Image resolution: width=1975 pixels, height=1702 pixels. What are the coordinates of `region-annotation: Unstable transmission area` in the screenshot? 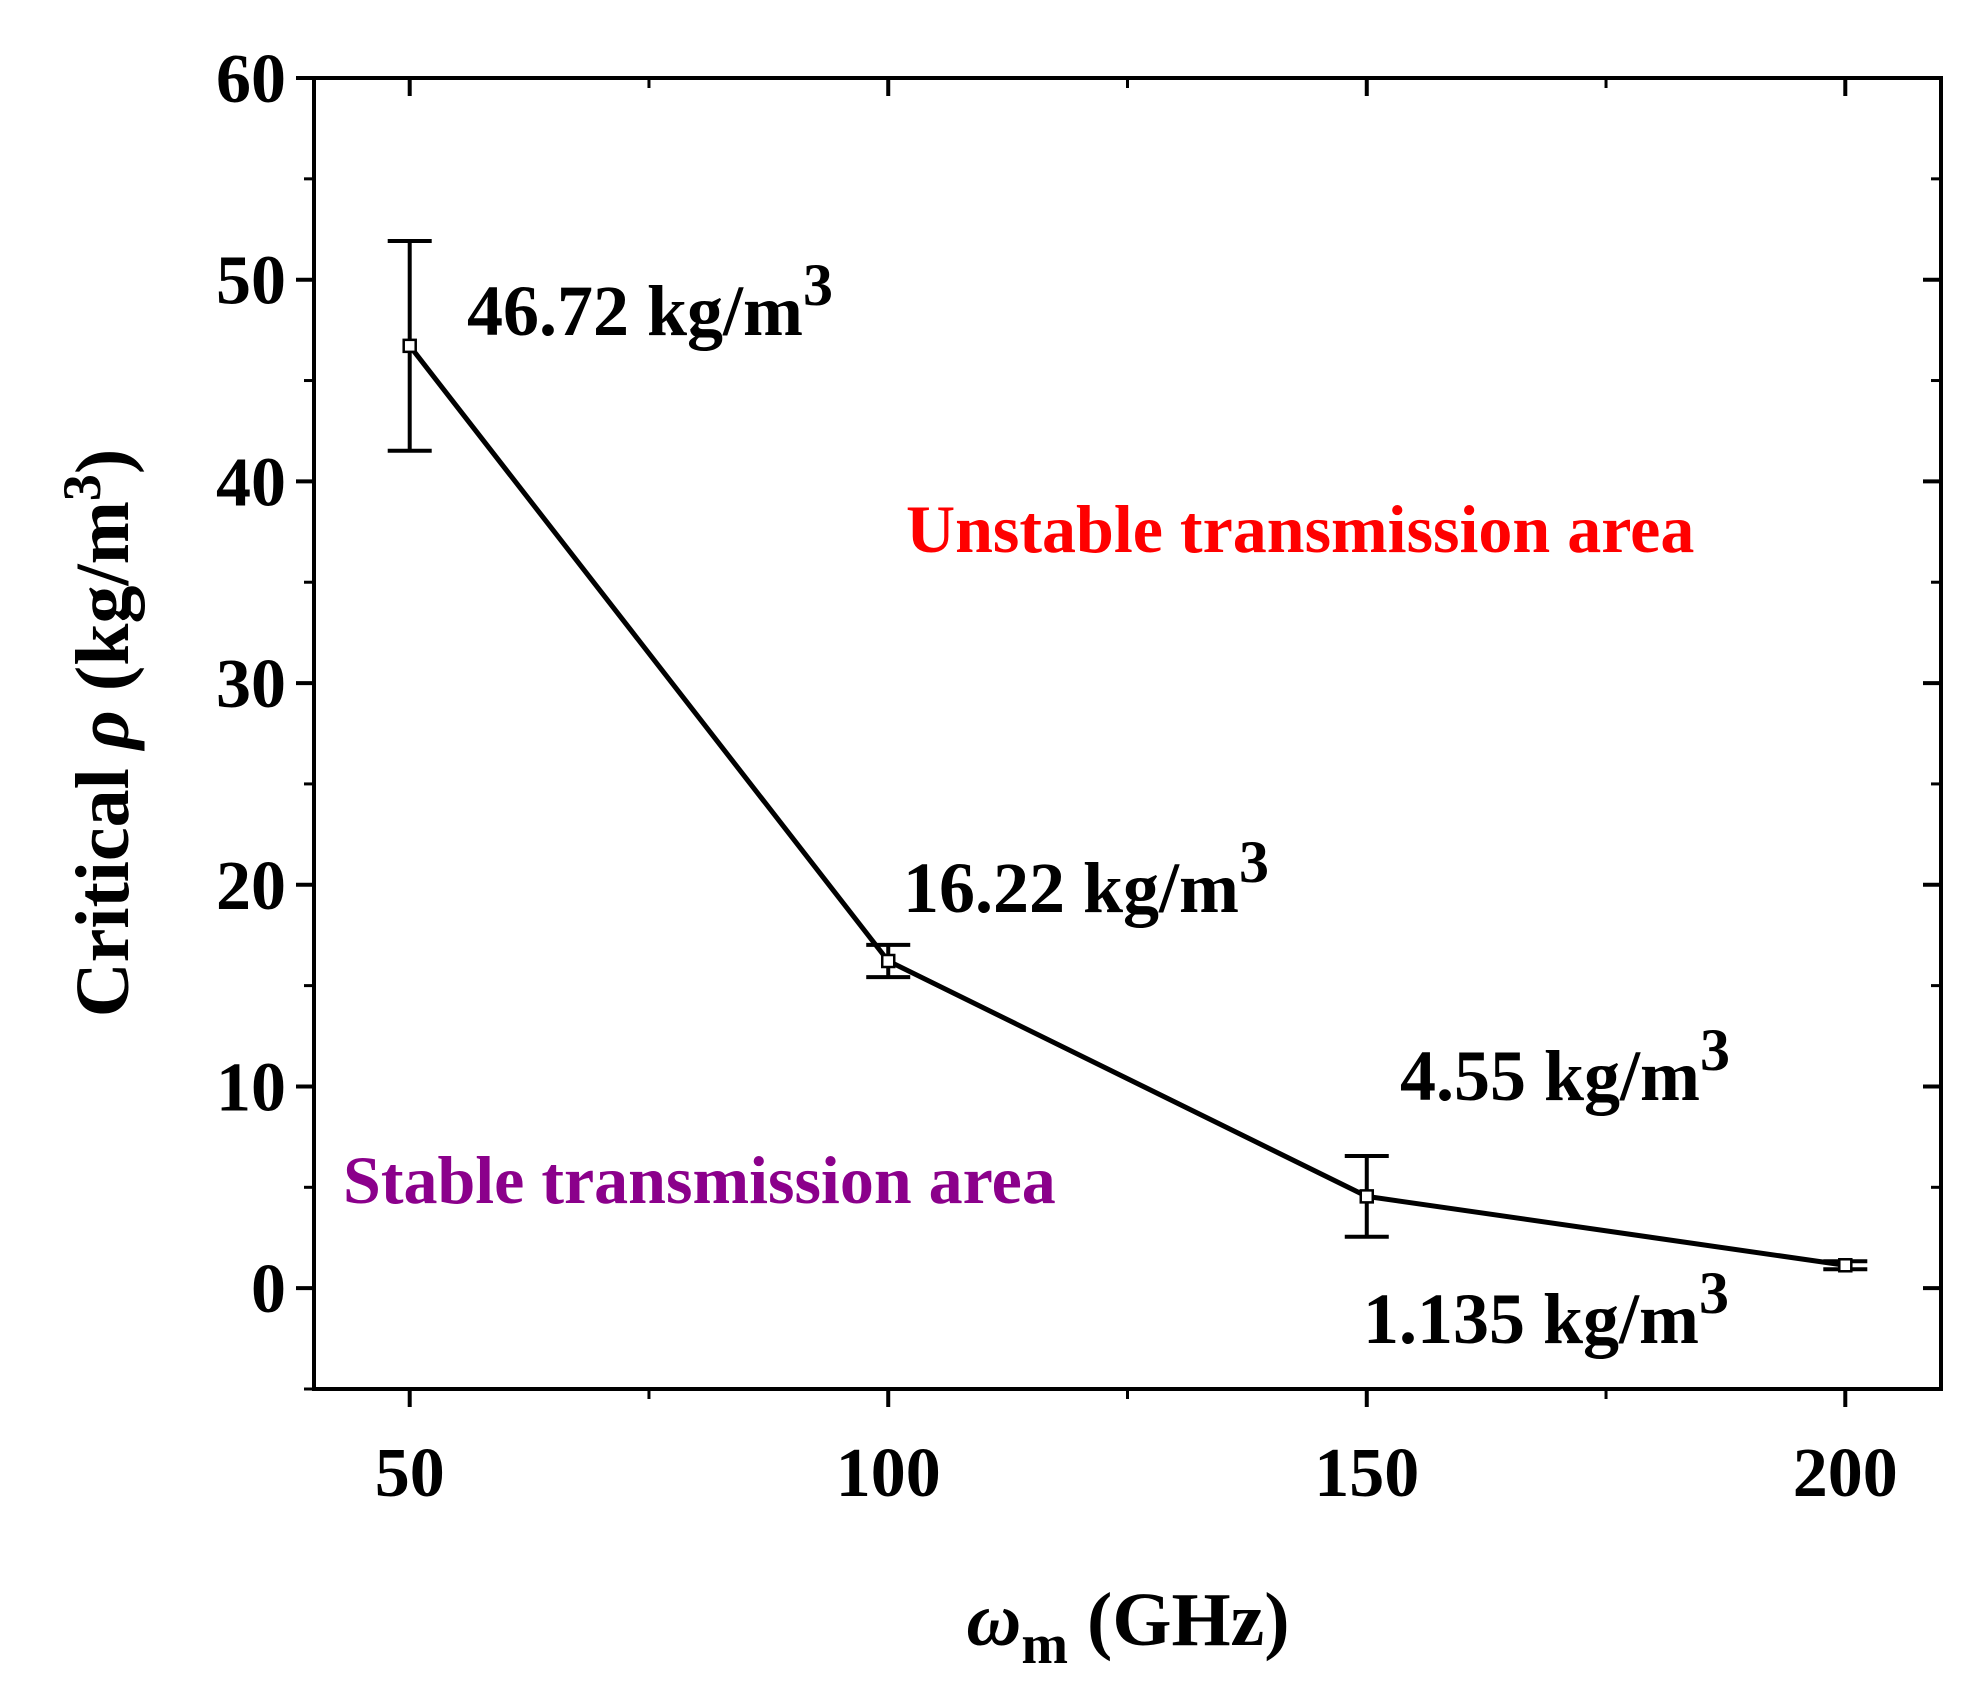 It's located at (1300, 529).